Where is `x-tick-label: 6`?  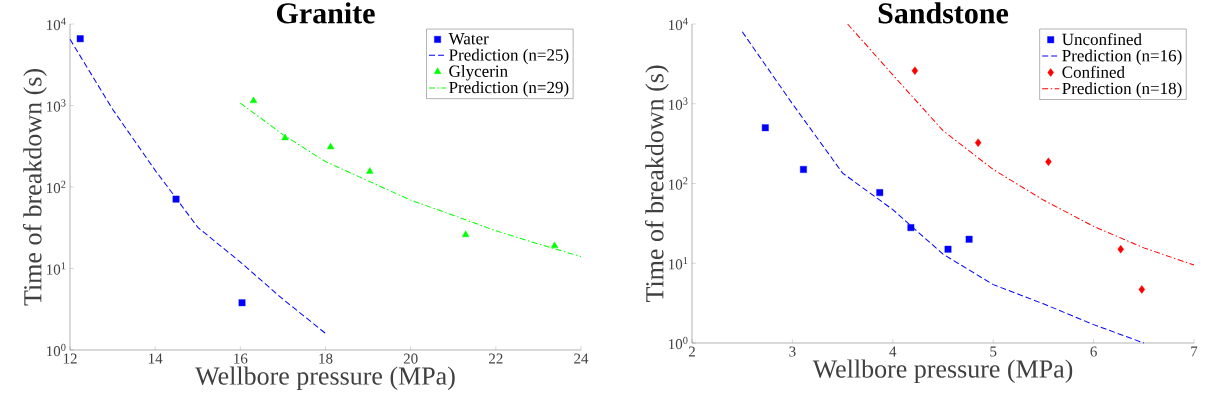
x-tick-label: 6 is located at coordinates (1093, 351).